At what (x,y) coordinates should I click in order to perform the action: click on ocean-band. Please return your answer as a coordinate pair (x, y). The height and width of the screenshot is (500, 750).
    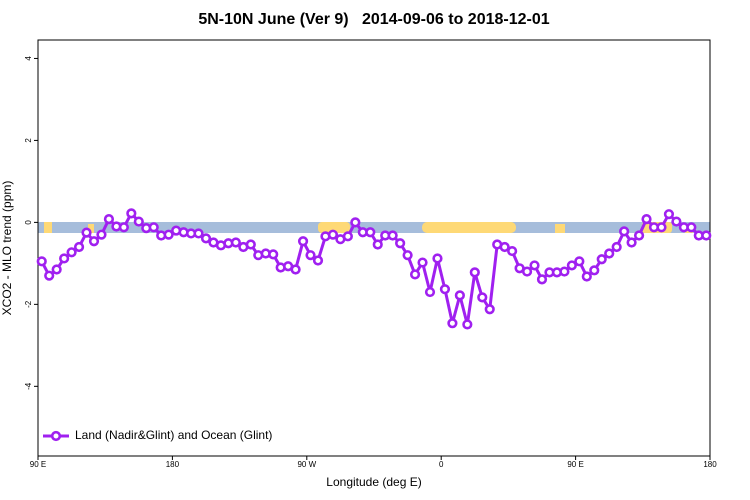
    Looking at the image, I should click on (374, 227).